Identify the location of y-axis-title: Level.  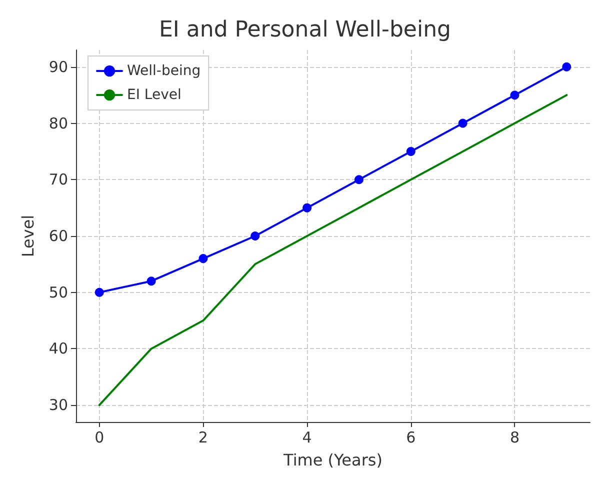
(28, 236).